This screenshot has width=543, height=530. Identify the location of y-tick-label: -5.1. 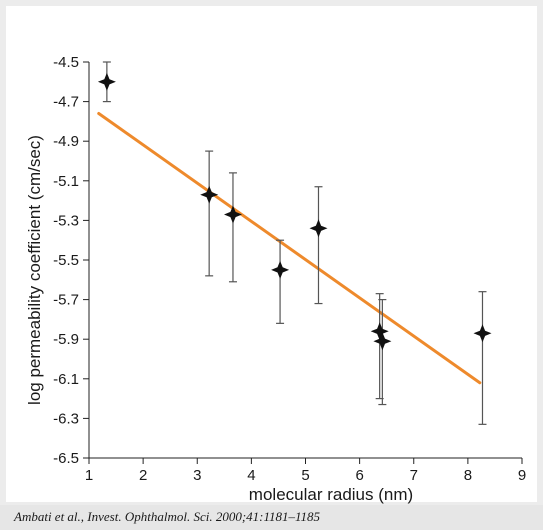
(66, 181).